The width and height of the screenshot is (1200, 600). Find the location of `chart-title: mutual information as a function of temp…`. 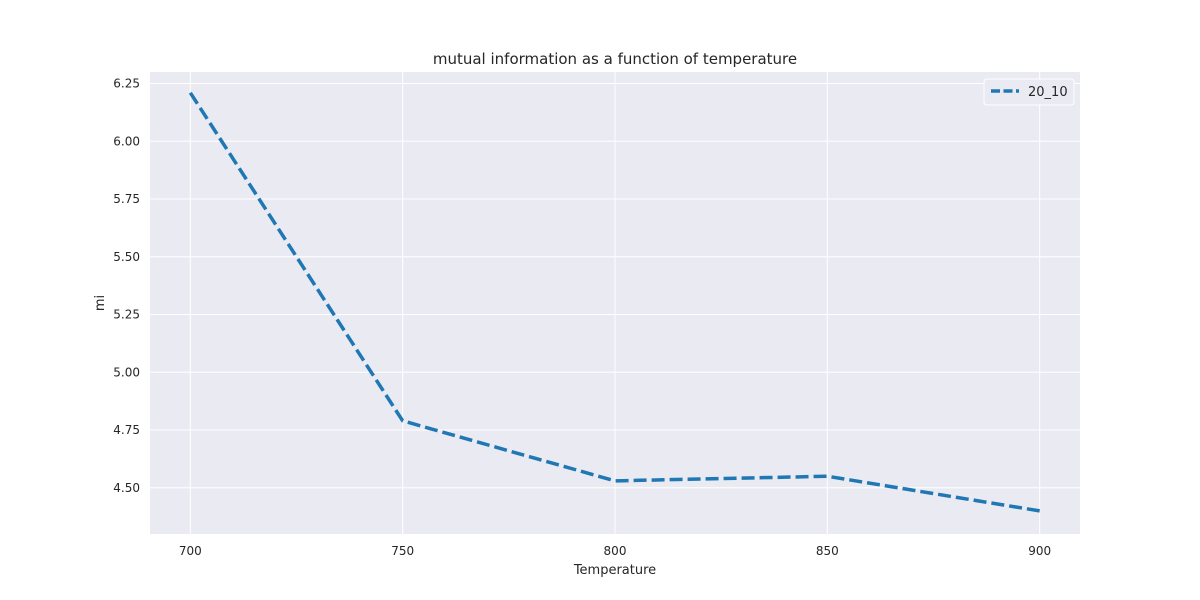

chart-title: mutual information as a function of temp… is located at coordinates (615, 59).